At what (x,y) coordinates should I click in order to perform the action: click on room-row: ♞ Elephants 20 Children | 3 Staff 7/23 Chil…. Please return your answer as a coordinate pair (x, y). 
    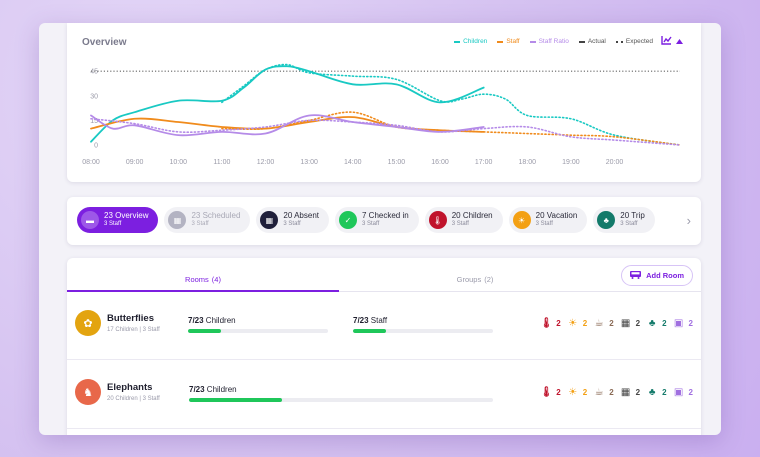
    Looking at the image, I should click on (384, 395).